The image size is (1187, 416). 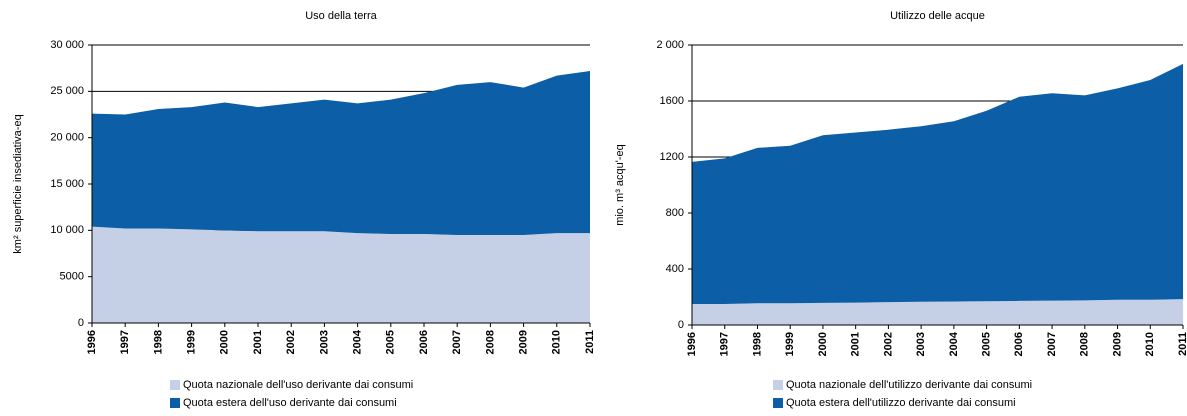 I want to click on y-tick-label: 2 000, so click(x=670, y=45).